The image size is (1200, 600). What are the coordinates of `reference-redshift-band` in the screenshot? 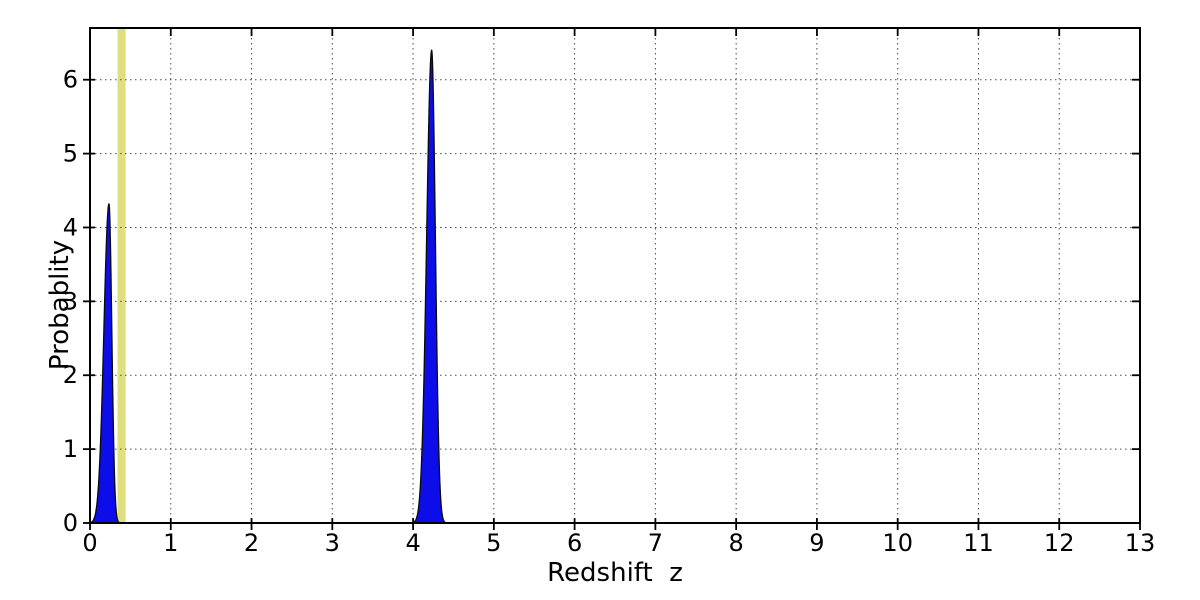 It's located at (121, 275).